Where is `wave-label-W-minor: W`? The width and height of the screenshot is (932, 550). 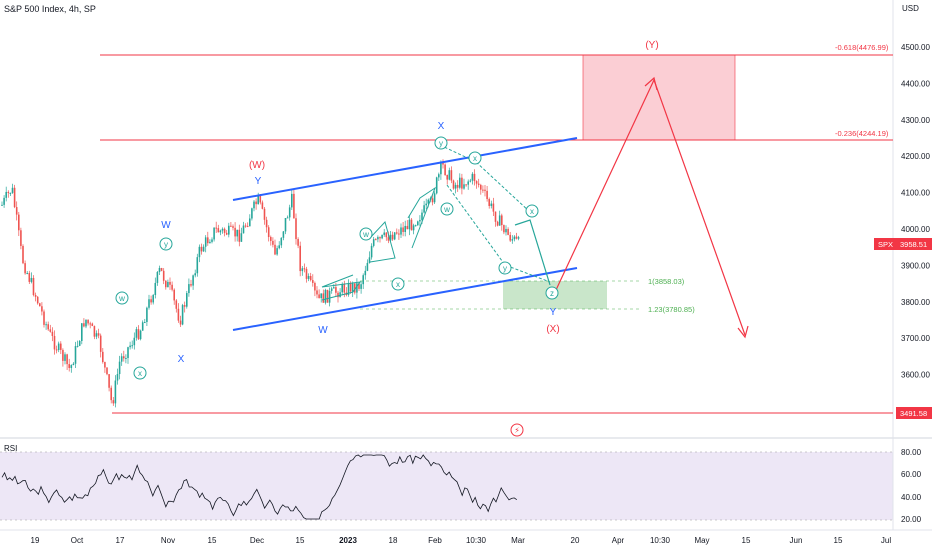
wave-label-W-minor: W is located at coordinates (166, 225).